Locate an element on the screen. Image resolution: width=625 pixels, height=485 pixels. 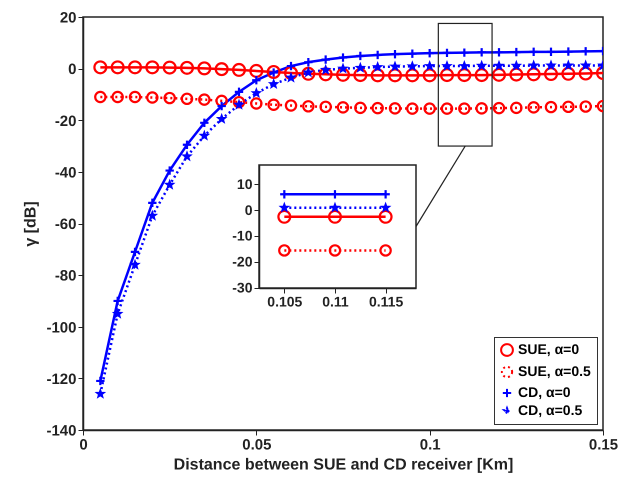
x-tick-label: 0 is located at coordinates (83, 445).